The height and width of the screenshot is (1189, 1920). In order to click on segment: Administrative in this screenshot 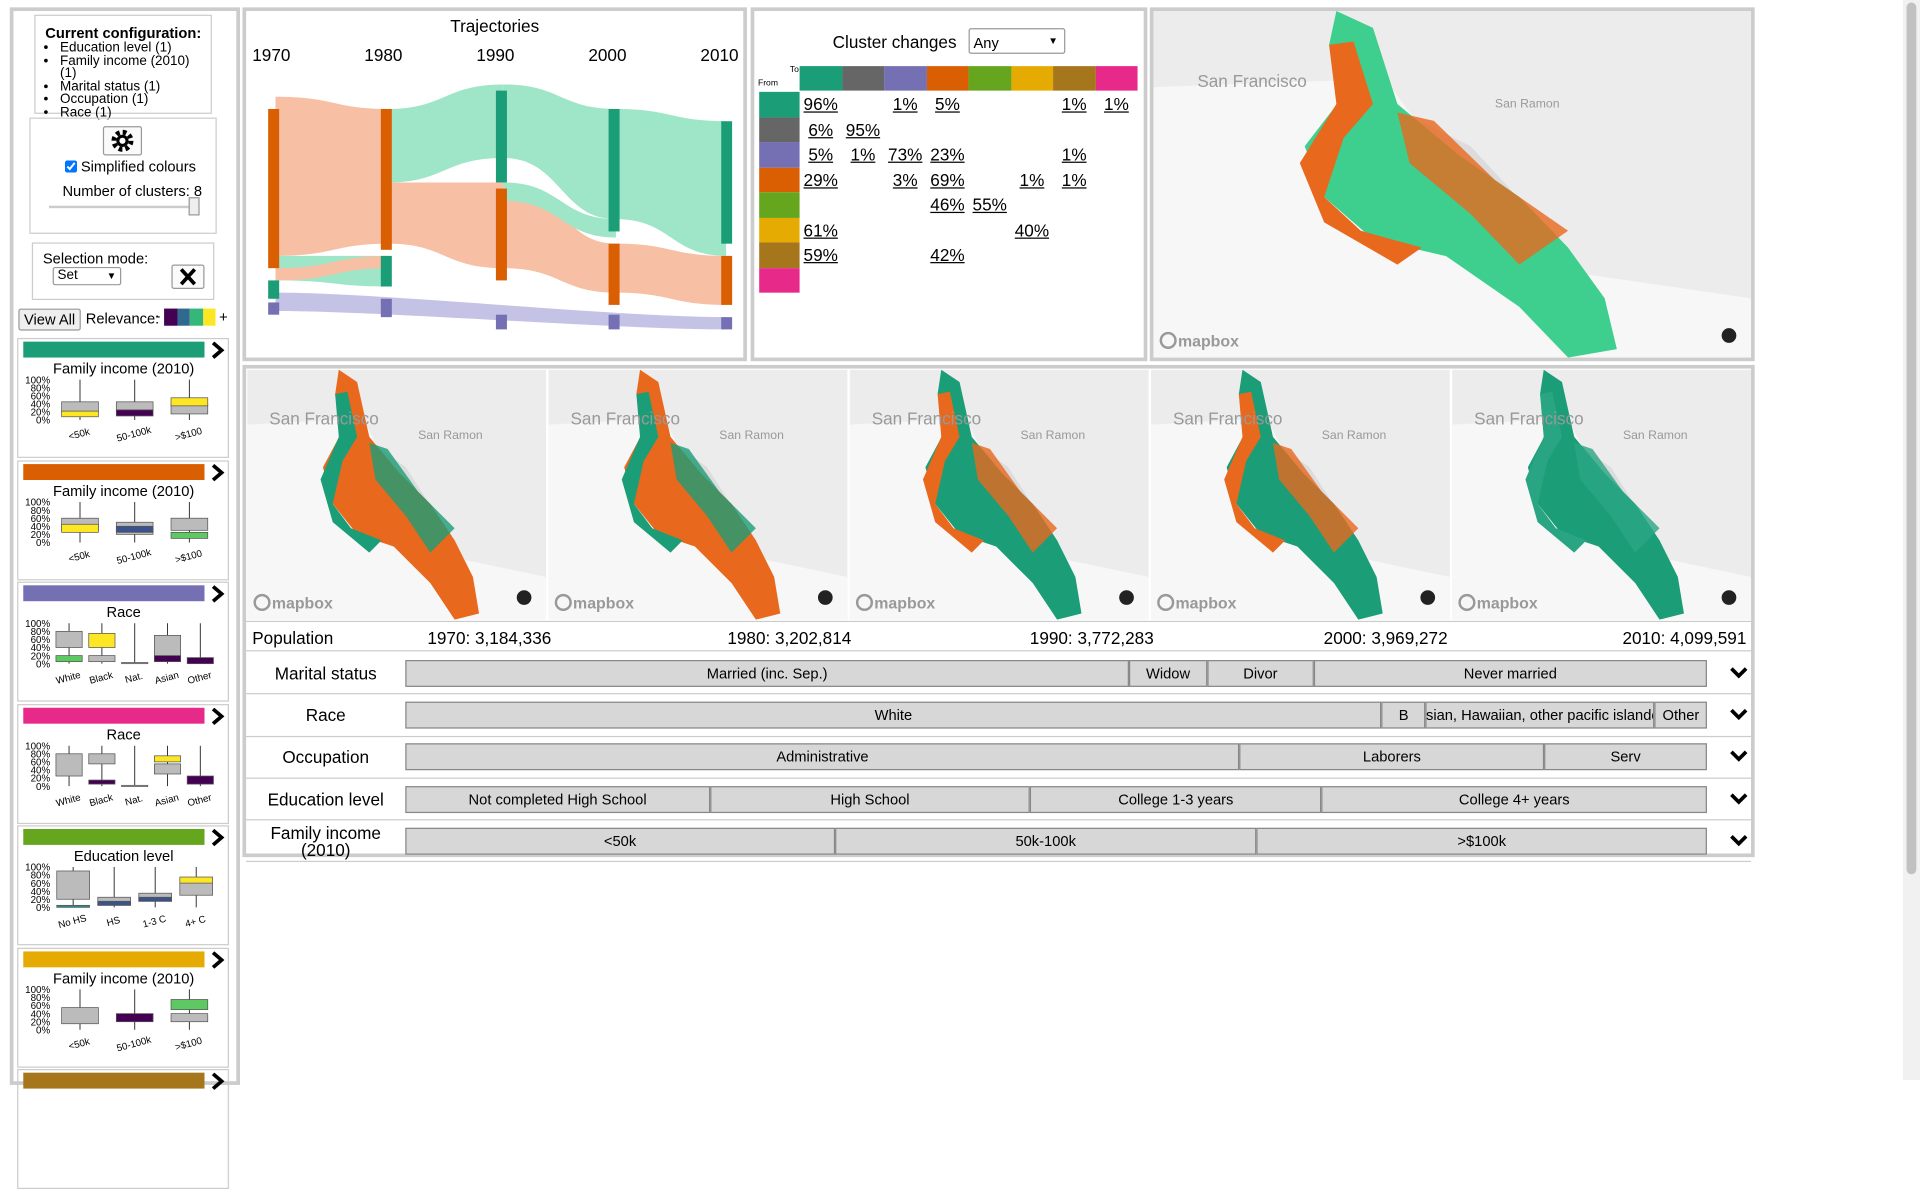, I will do `click(822, 757)`.